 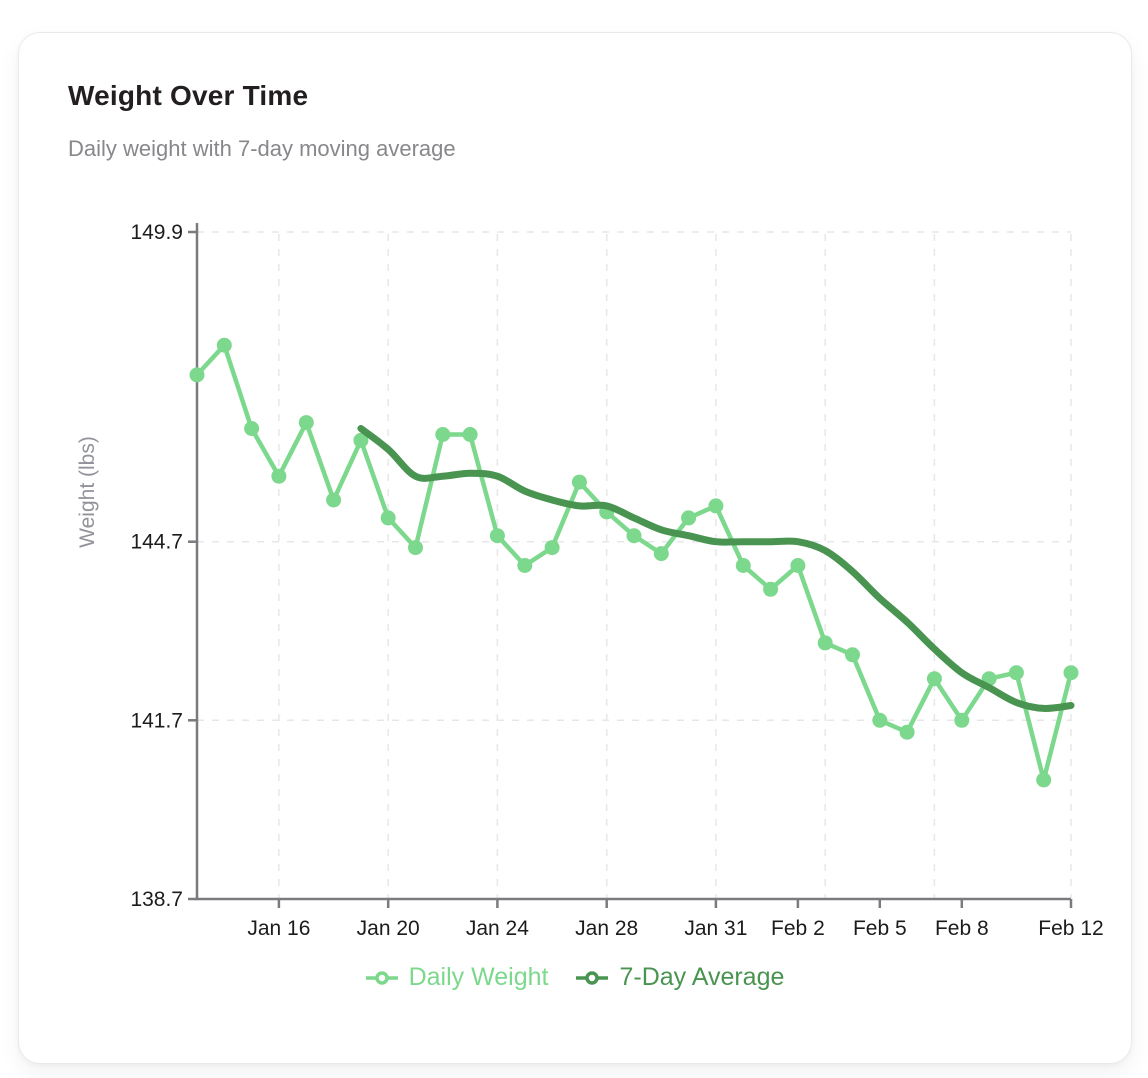 What do you see at coordinates (702, 977) in the screenshot?
I see `legend-label-7-day-average: 7-Day Average` at bounding box center [702, 977].